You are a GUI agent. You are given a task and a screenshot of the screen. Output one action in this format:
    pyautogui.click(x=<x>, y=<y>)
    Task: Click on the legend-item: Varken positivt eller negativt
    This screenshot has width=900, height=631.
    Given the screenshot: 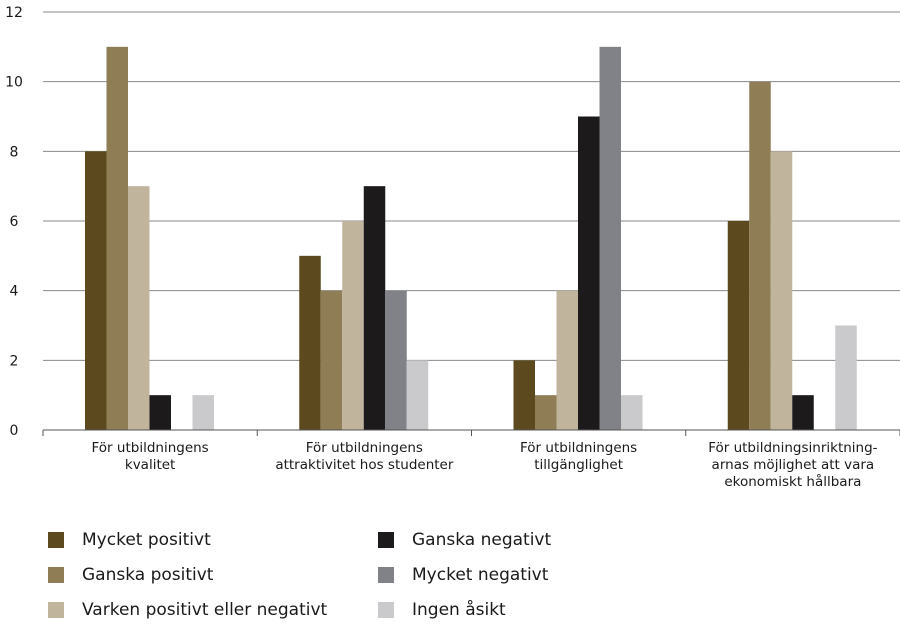 What is the action you would take?
    pyautogui.click(x=187, y=610)
    